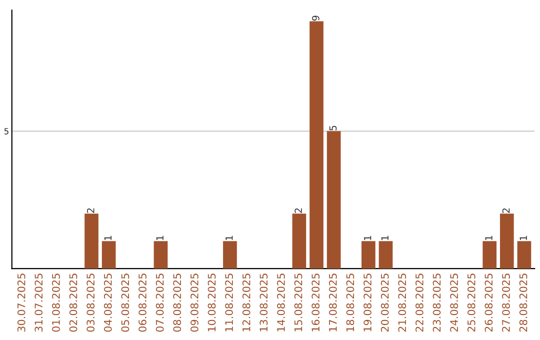  What do you see at coordinates (264, 303) in the screenshot?
I see `x-tick-label: 13.08.2025` at bounding box center [264, 303].